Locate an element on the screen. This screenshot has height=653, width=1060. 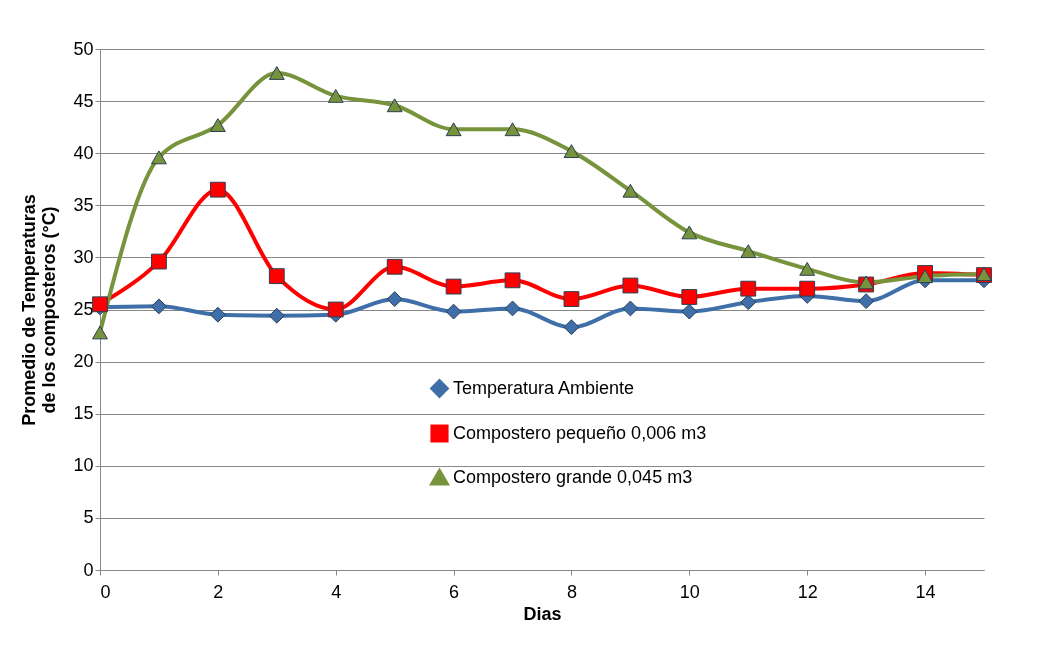
x-tick-label: 14 is located at coordinates (925, 591).